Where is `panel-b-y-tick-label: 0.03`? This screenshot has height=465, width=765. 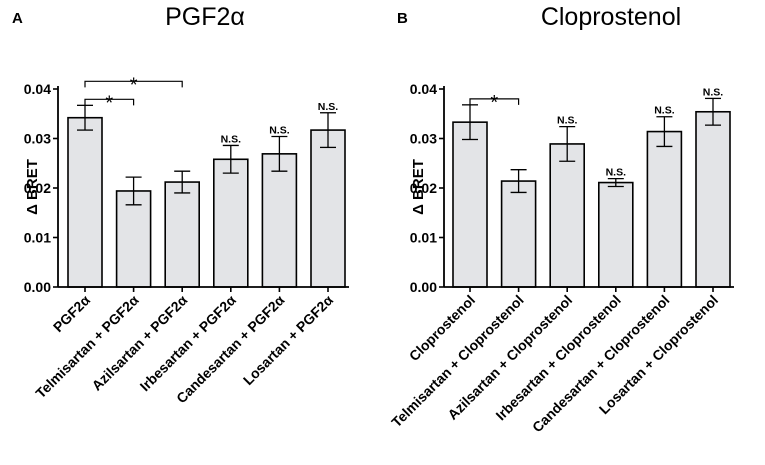 panel-b-y-tick-label: 0.03 is located at coordinates (423, 139).